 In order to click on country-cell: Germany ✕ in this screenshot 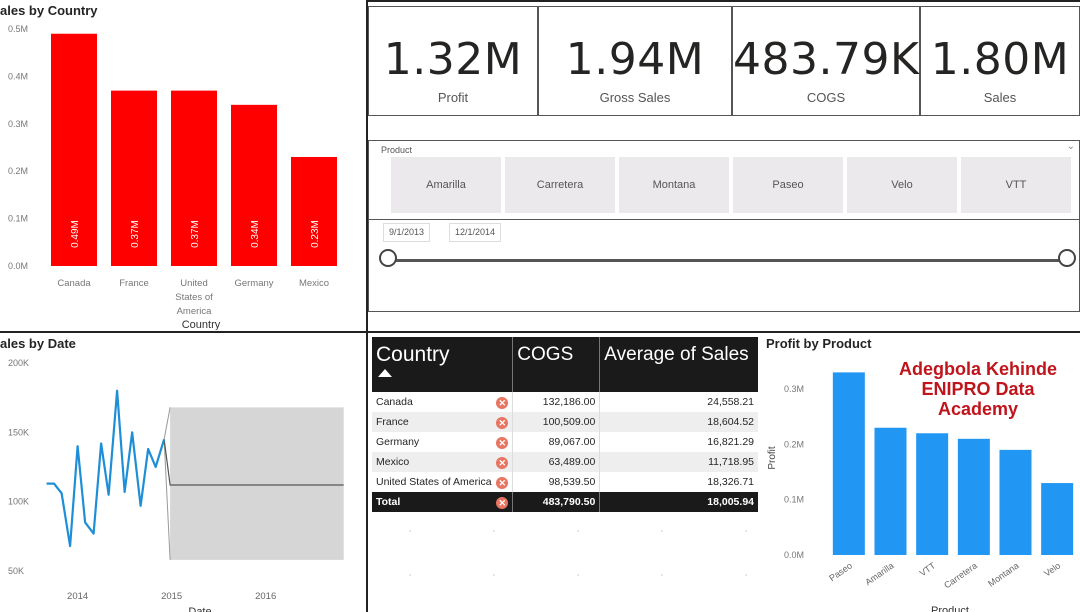, I will do `click(443, 442)`.